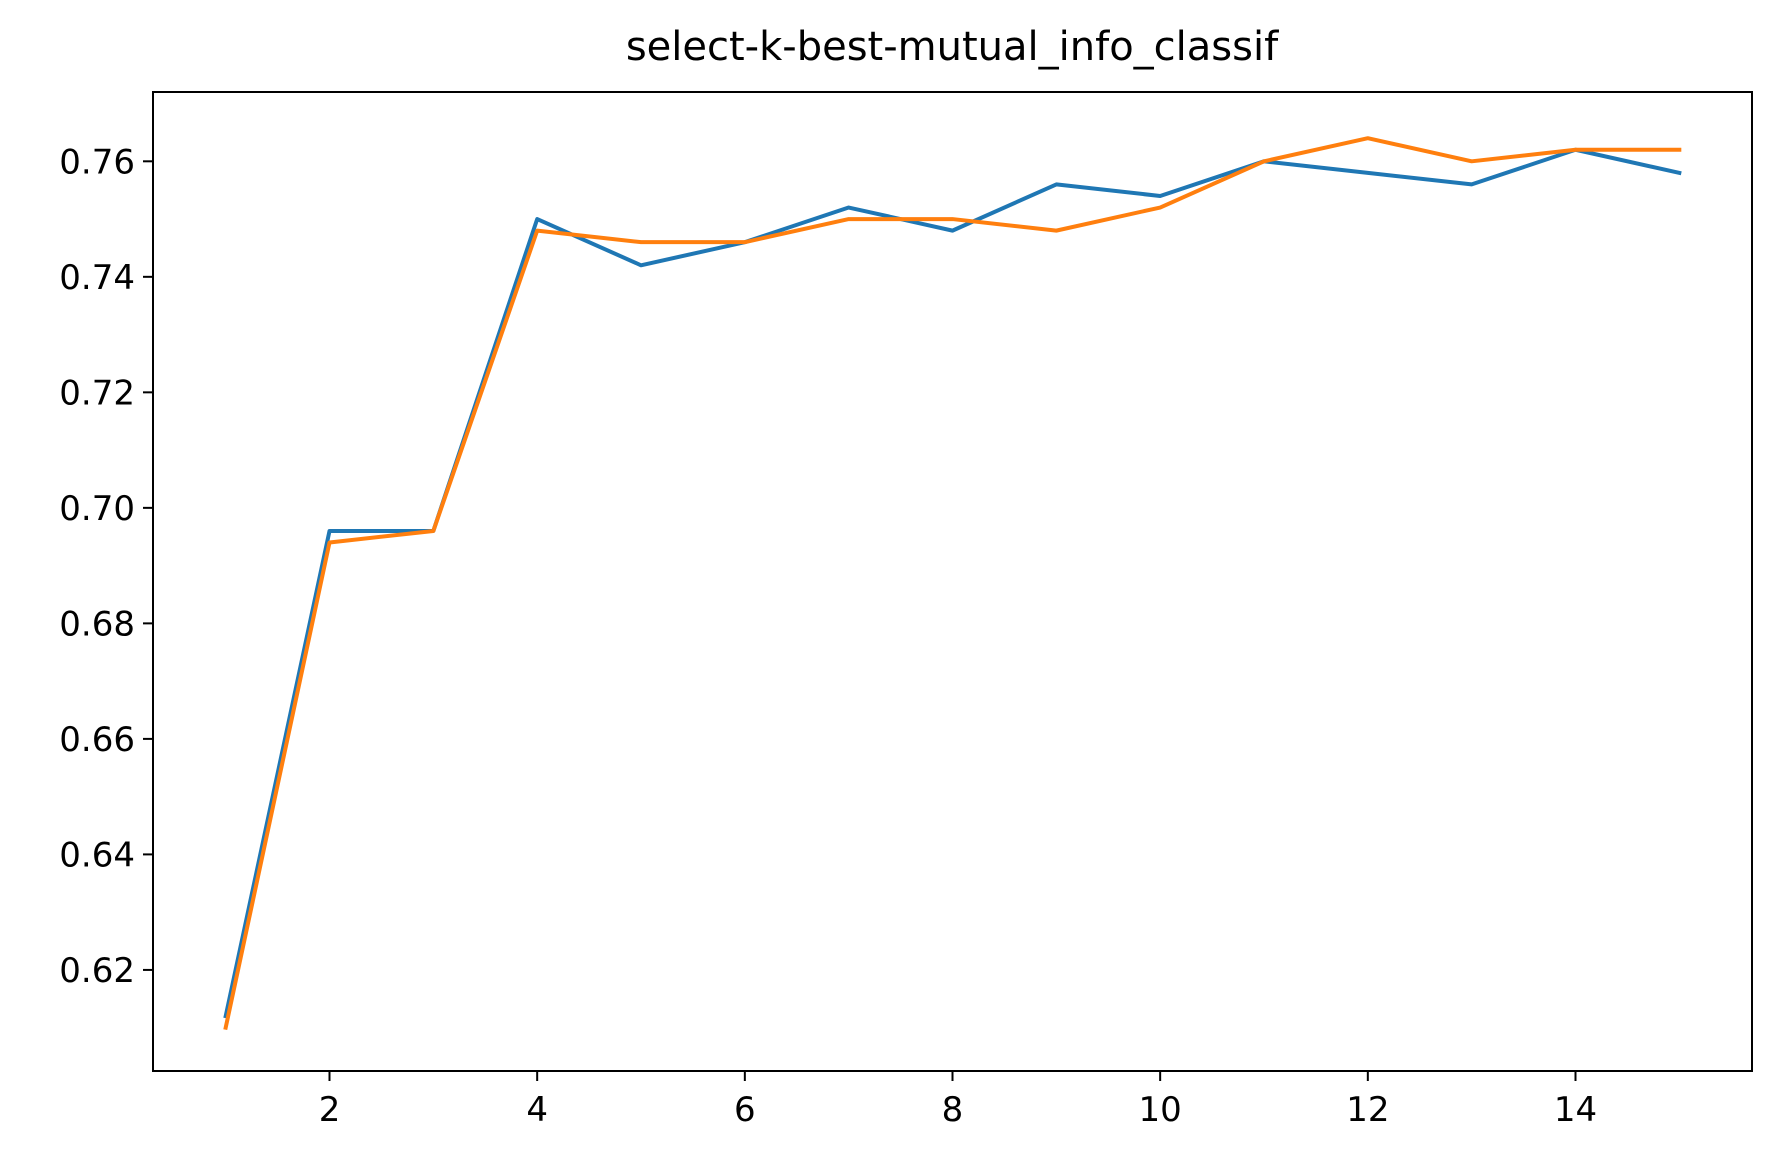  What do you see at coordinates (97, 509) in the screenshot?
I see `y-tick-label: 0.70` at bounding box center [97, 509].